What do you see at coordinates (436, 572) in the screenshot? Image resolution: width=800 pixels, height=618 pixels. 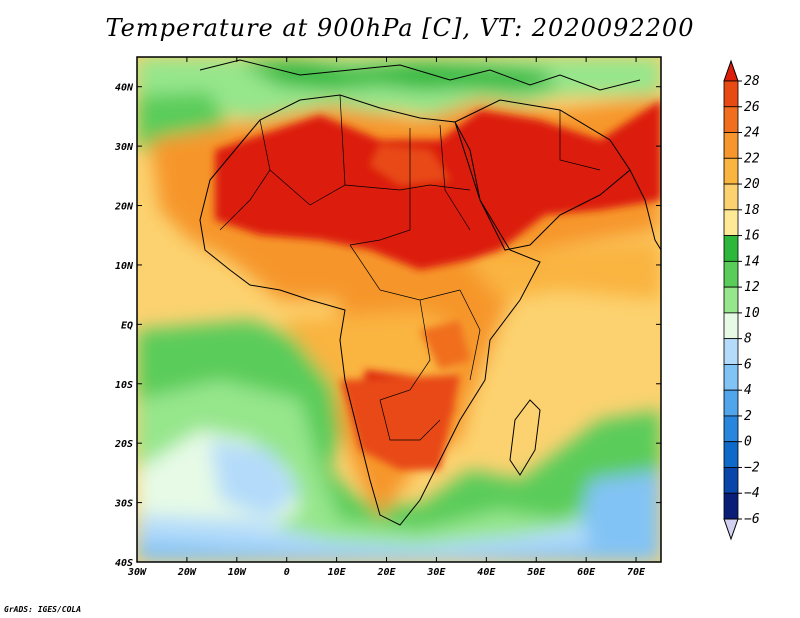 I see `lon-tick-label: 30E` at bounding box center [436, 572].